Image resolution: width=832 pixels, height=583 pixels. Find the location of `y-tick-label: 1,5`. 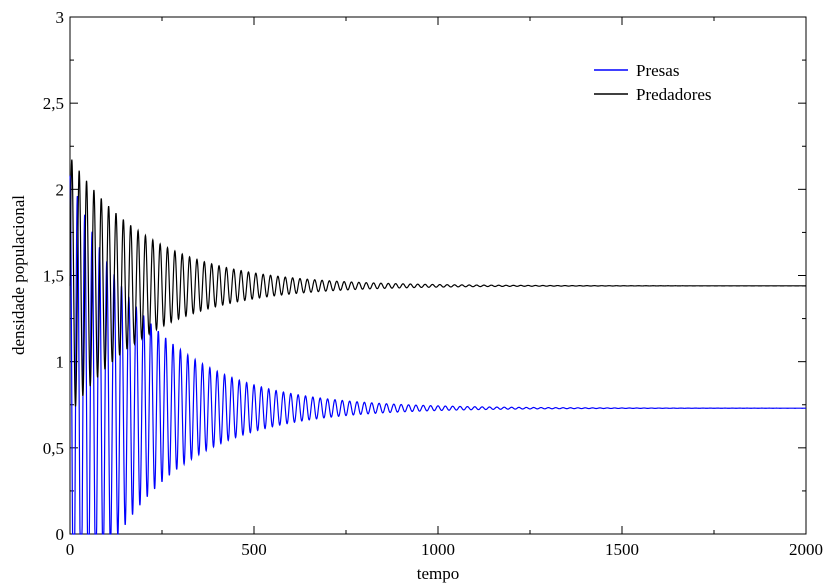

y-tick-label: 1,5 is located at coordinates (53, 276).